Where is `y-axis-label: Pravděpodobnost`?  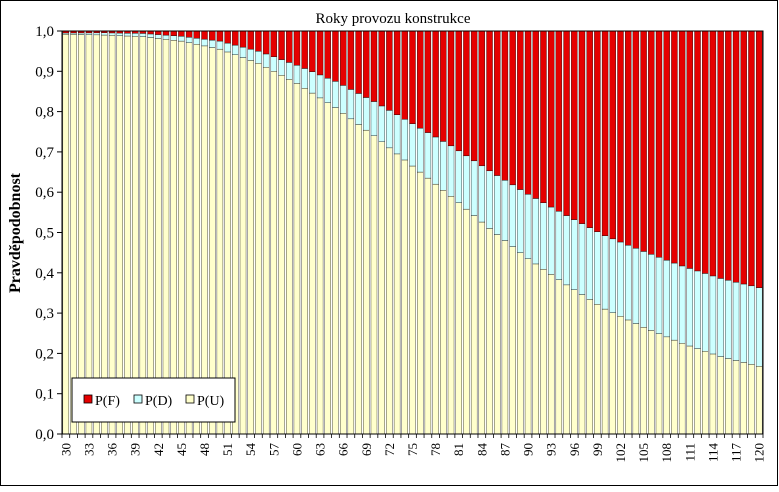 y-axis-label: Pravděpodobnost is located at coordinates (15, 232).